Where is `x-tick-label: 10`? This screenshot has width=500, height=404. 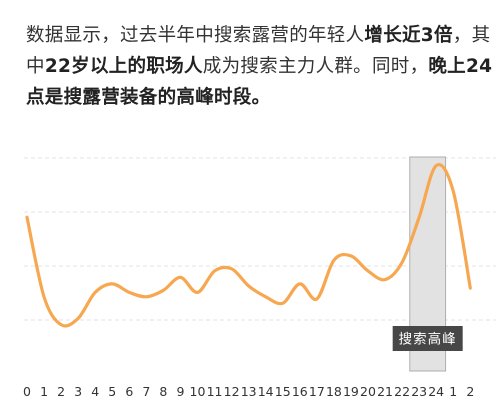 x-tick-label: 10 is located at coordinates (198, 391).